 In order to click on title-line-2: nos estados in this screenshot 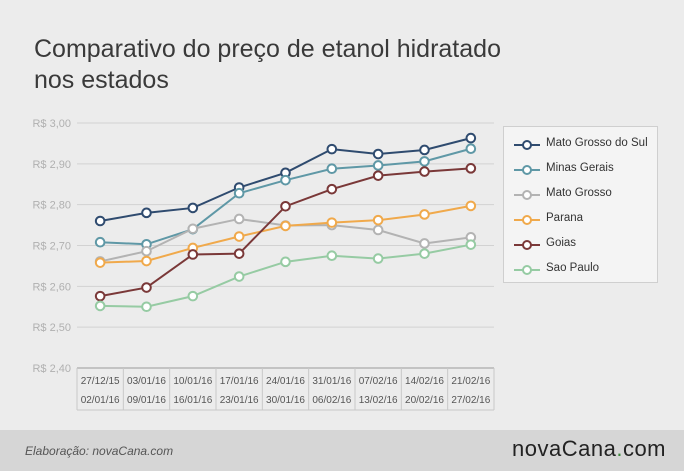, I will do `click(101, 80)`.